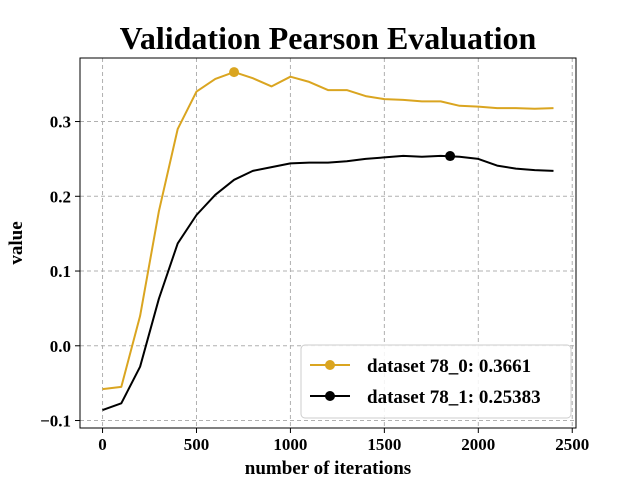 Image resolution: width=640 pixels, height=480 pixels. Describe the element at coordinates (384, 444) in the screenshot. I see `x-tick-label: 1500` at that location.